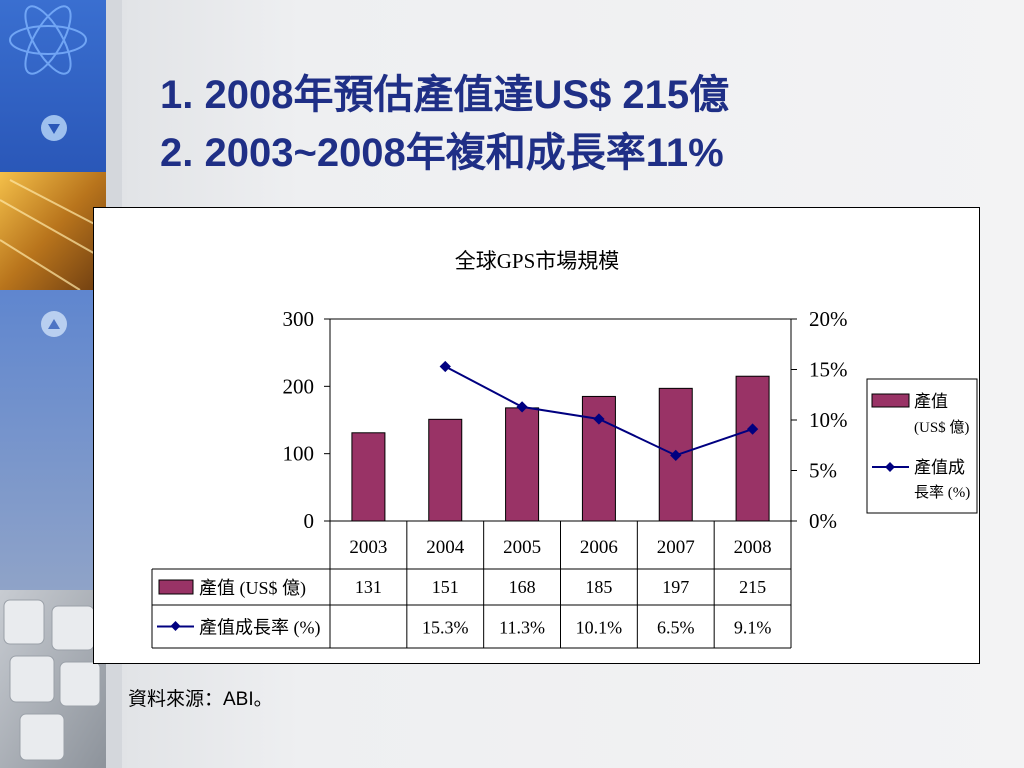 The height and width of the screenshot is (768, 1024). I want to click on data-label: 15.3%, so click(445, 628).